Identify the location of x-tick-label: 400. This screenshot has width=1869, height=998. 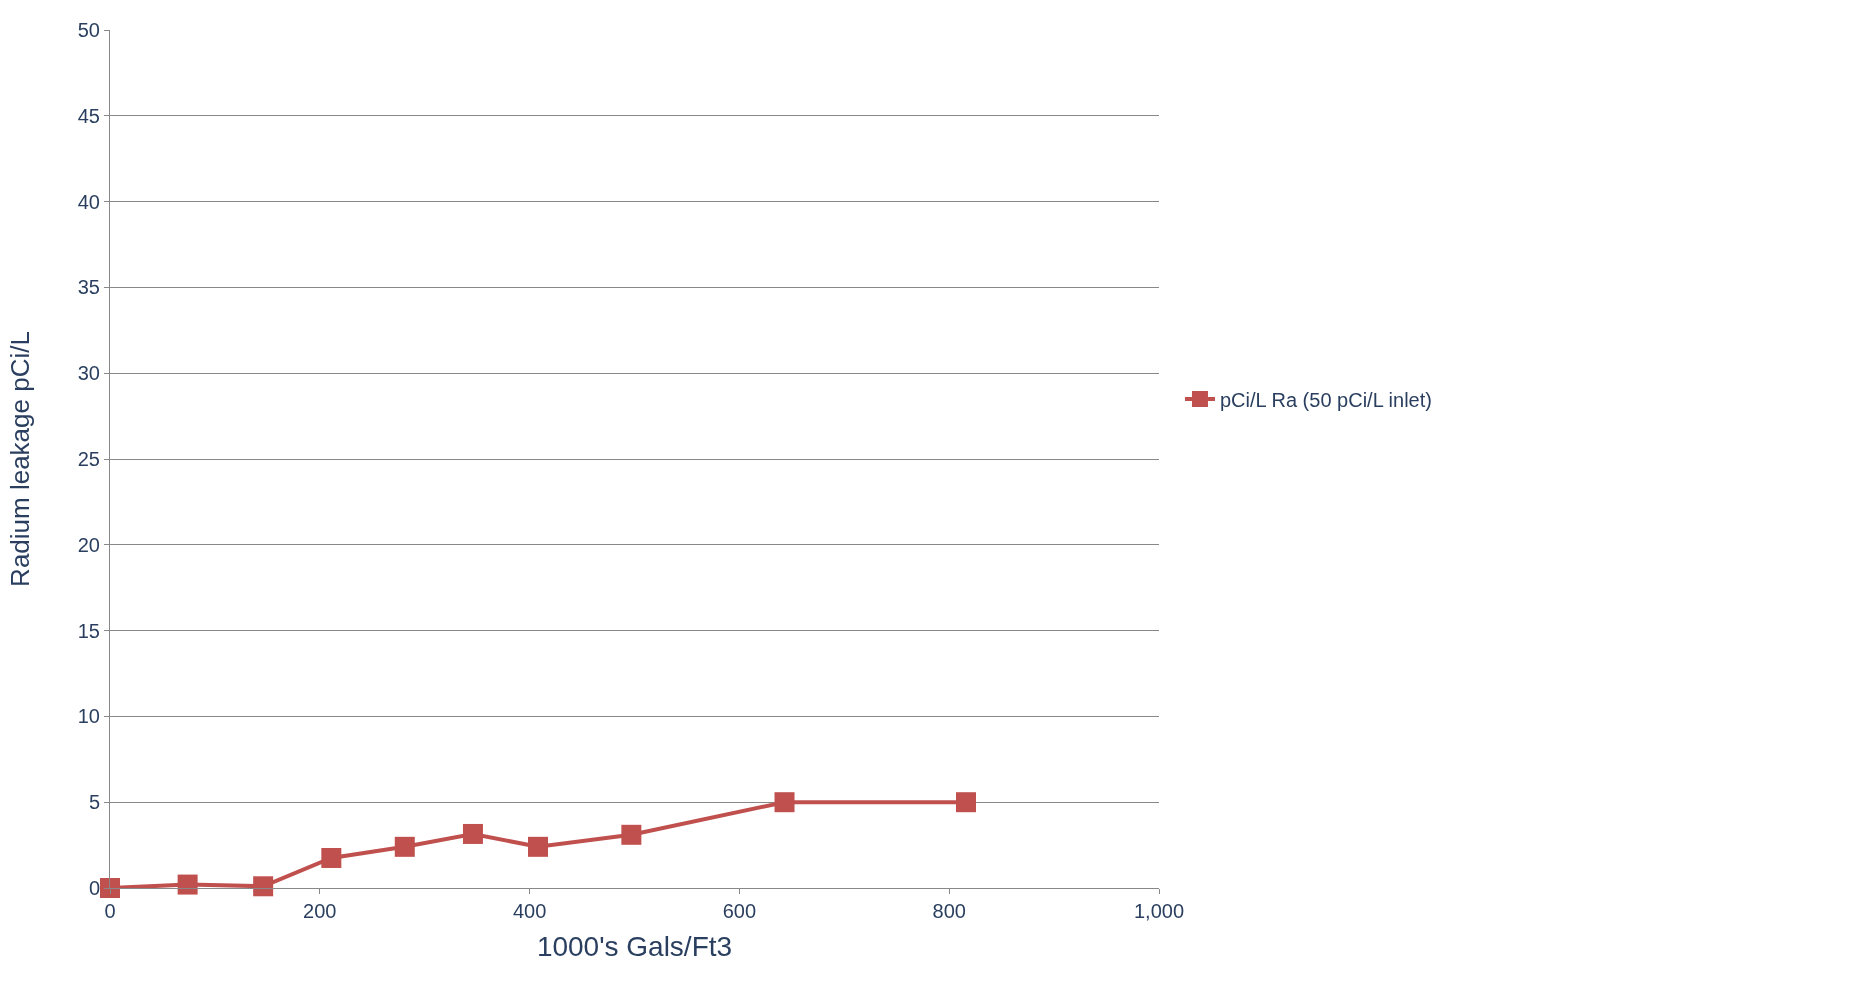
(529, 911).